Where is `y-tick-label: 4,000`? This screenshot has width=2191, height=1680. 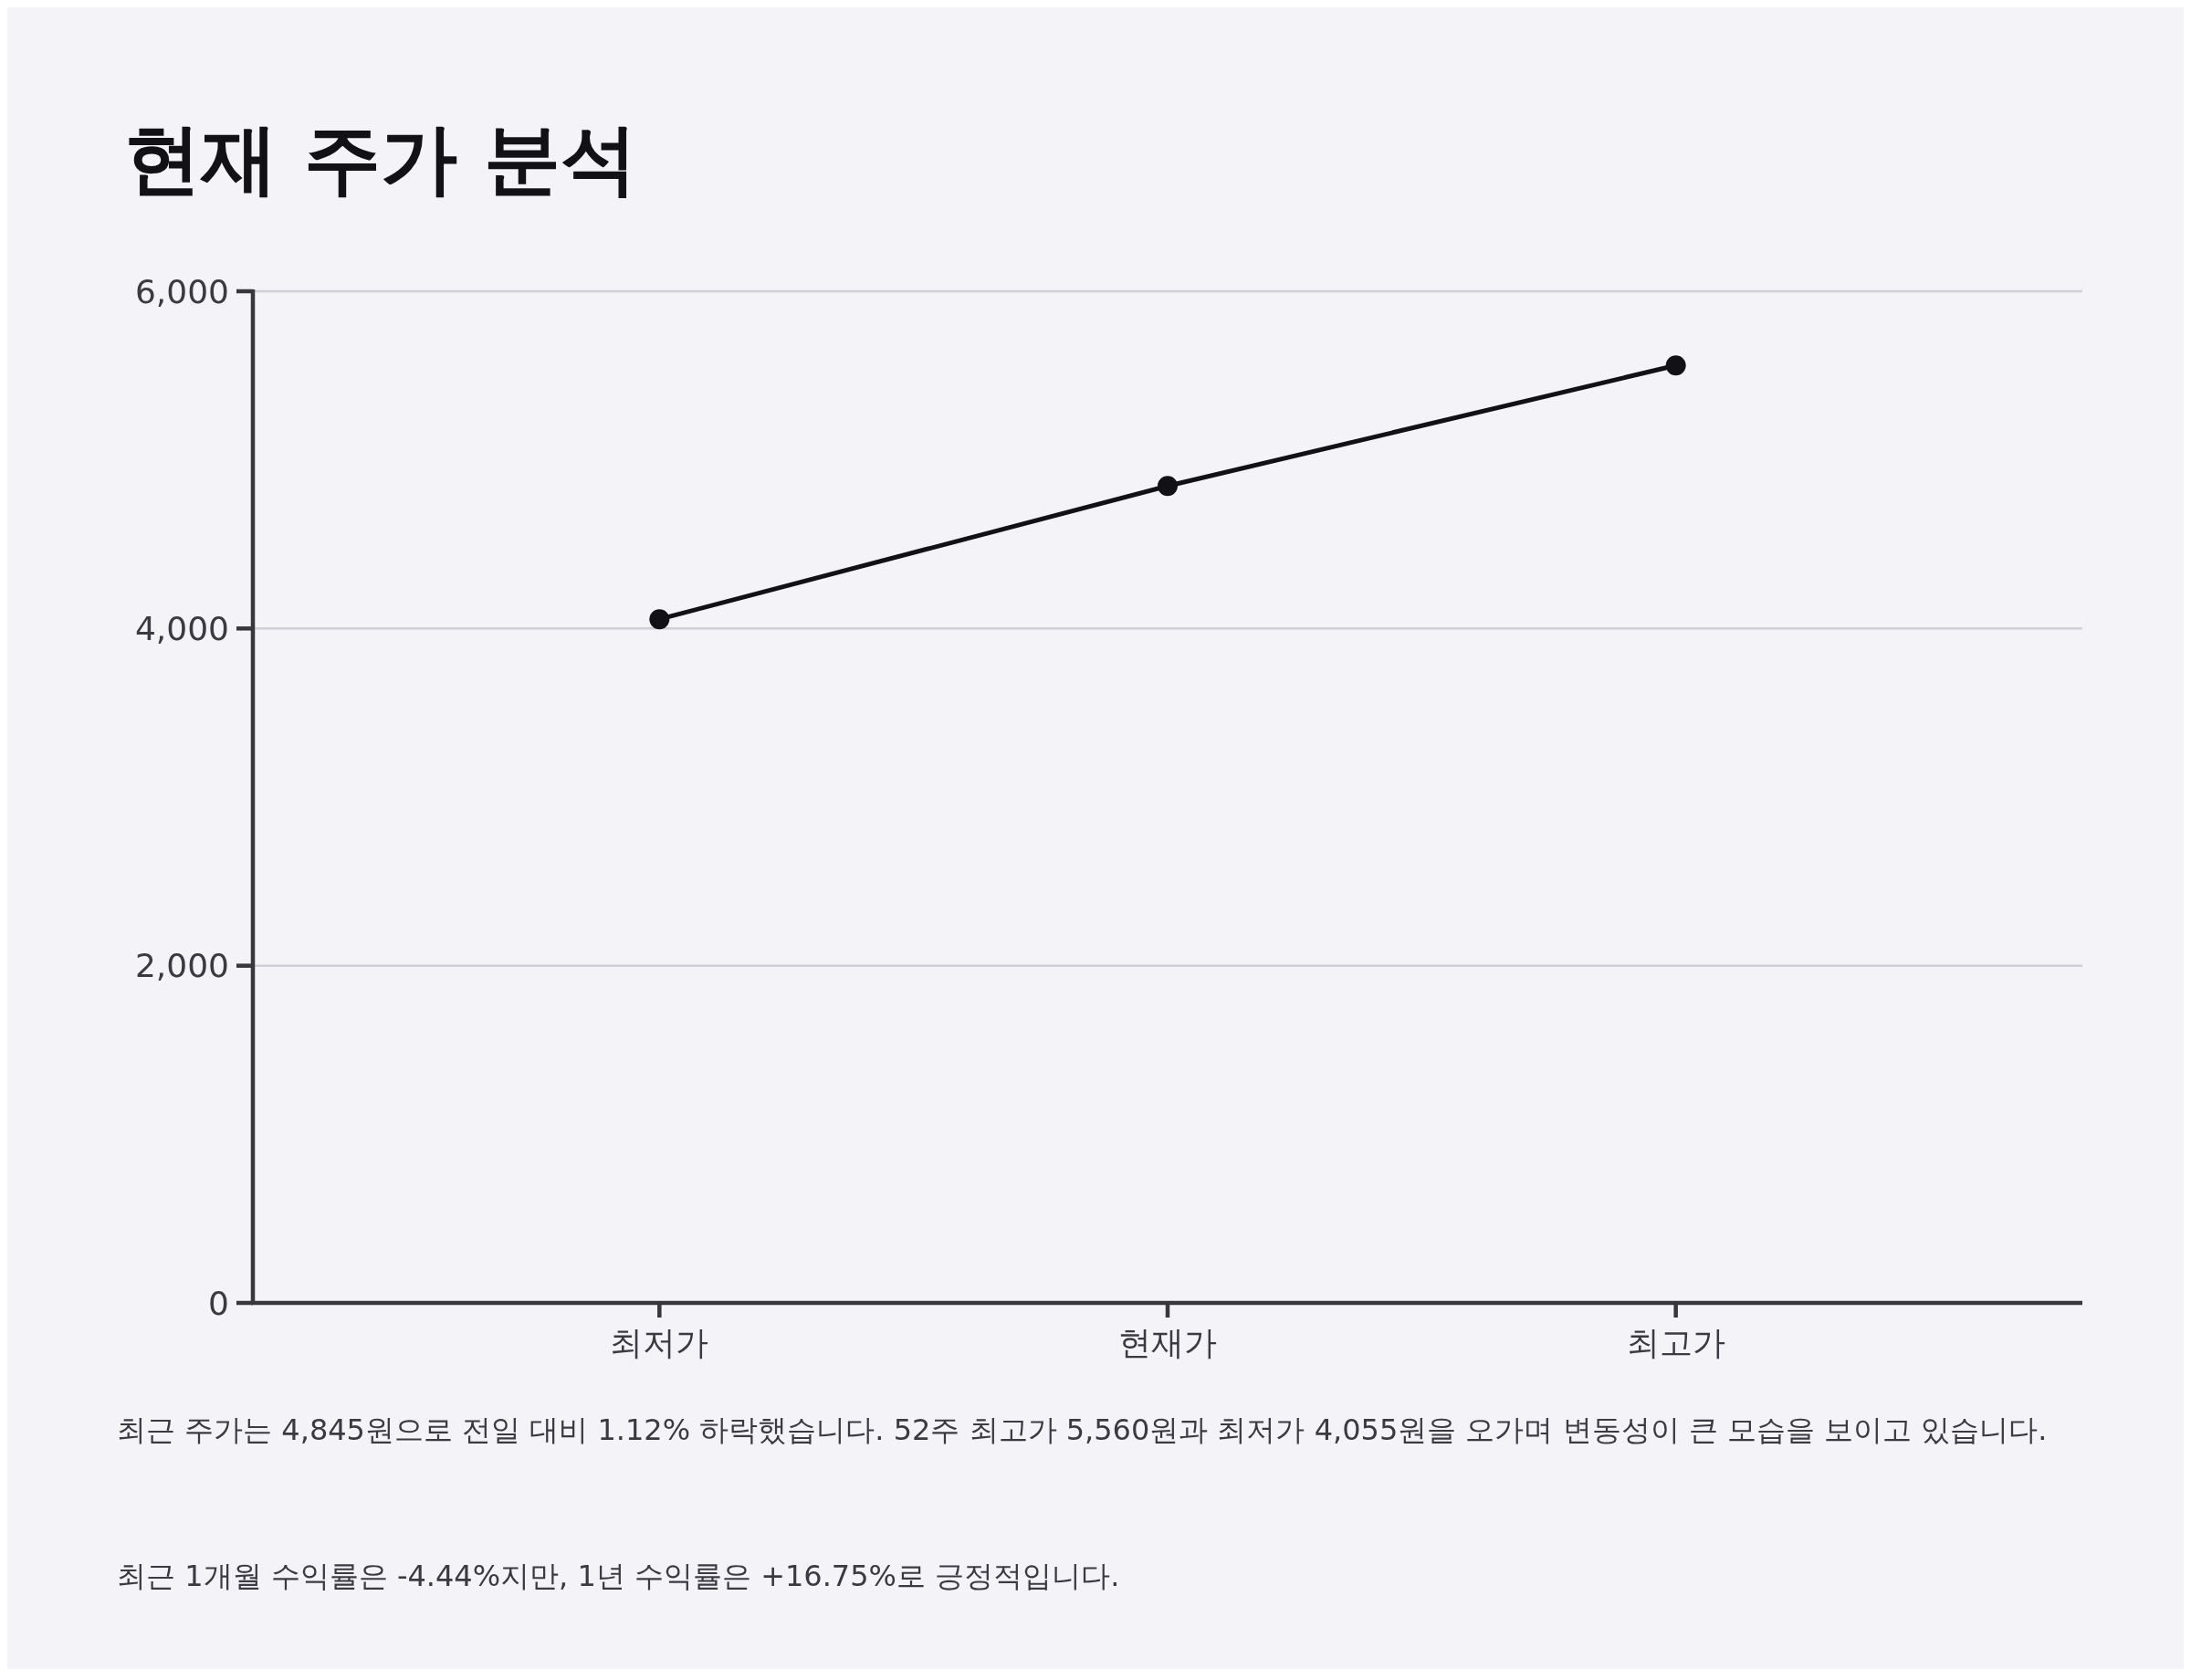 y-tick-label: 4,000 is located at coordinates (181, 628).